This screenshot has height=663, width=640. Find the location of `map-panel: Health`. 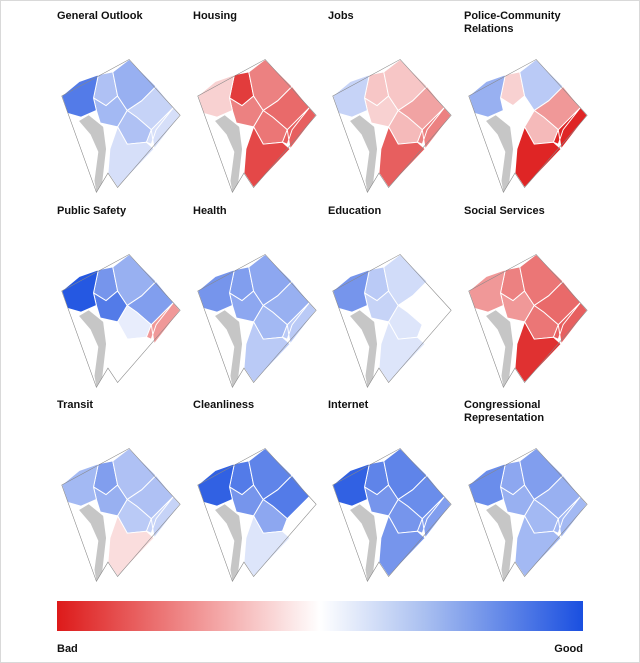

map-panel: Health is located at coordinates (258, 297).